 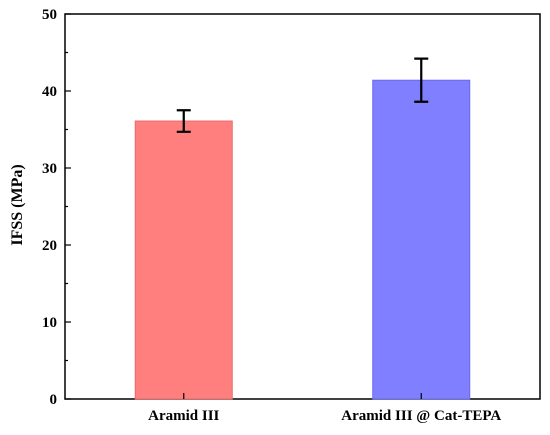 I want to click on y-axis-label: IFSS (MPa), so click(x=17, y=204).